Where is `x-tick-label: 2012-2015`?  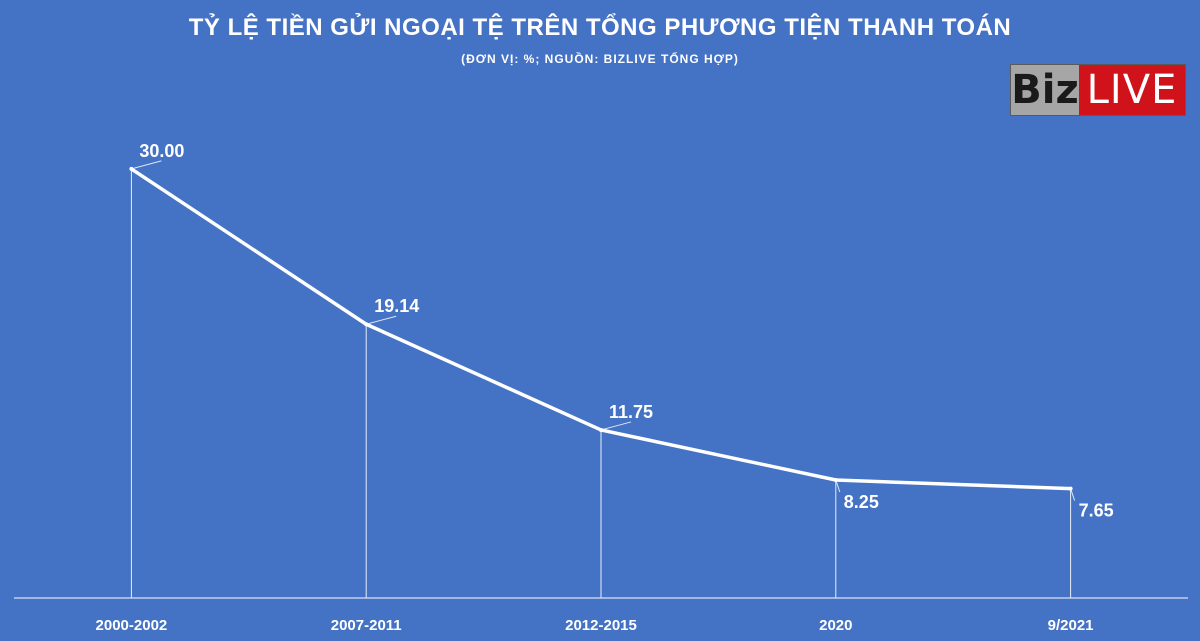 x-tick-label: 2012-2015 is located at coordinates (601, 625).